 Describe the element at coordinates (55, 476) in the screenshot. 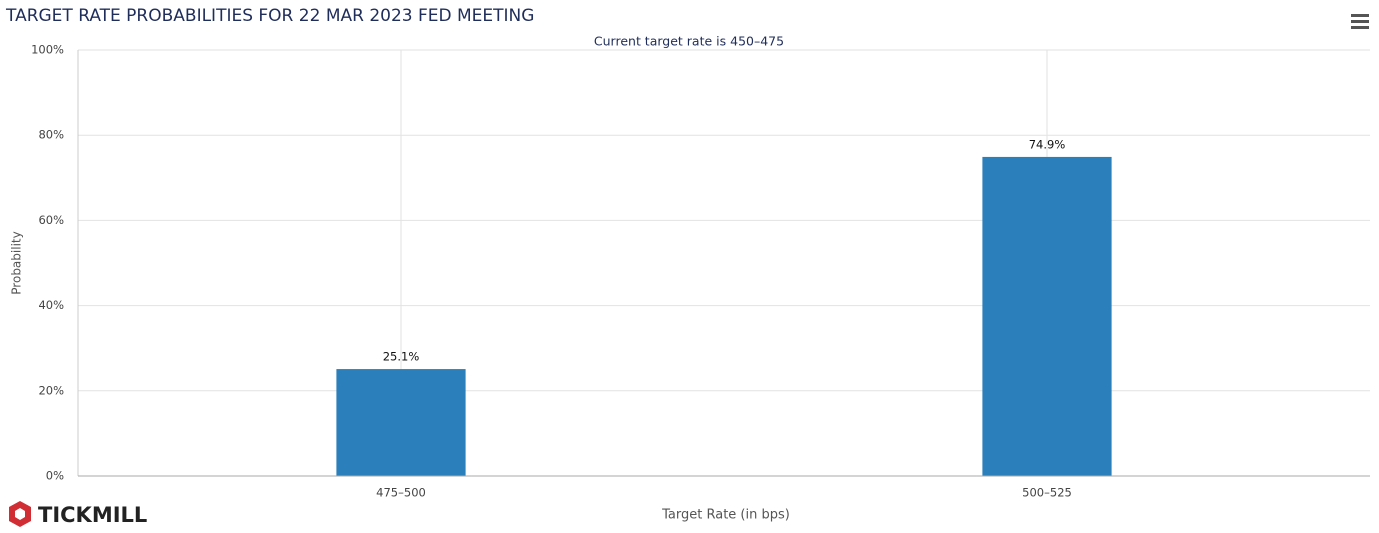

I see `y-tick-label: 0%` at that location.